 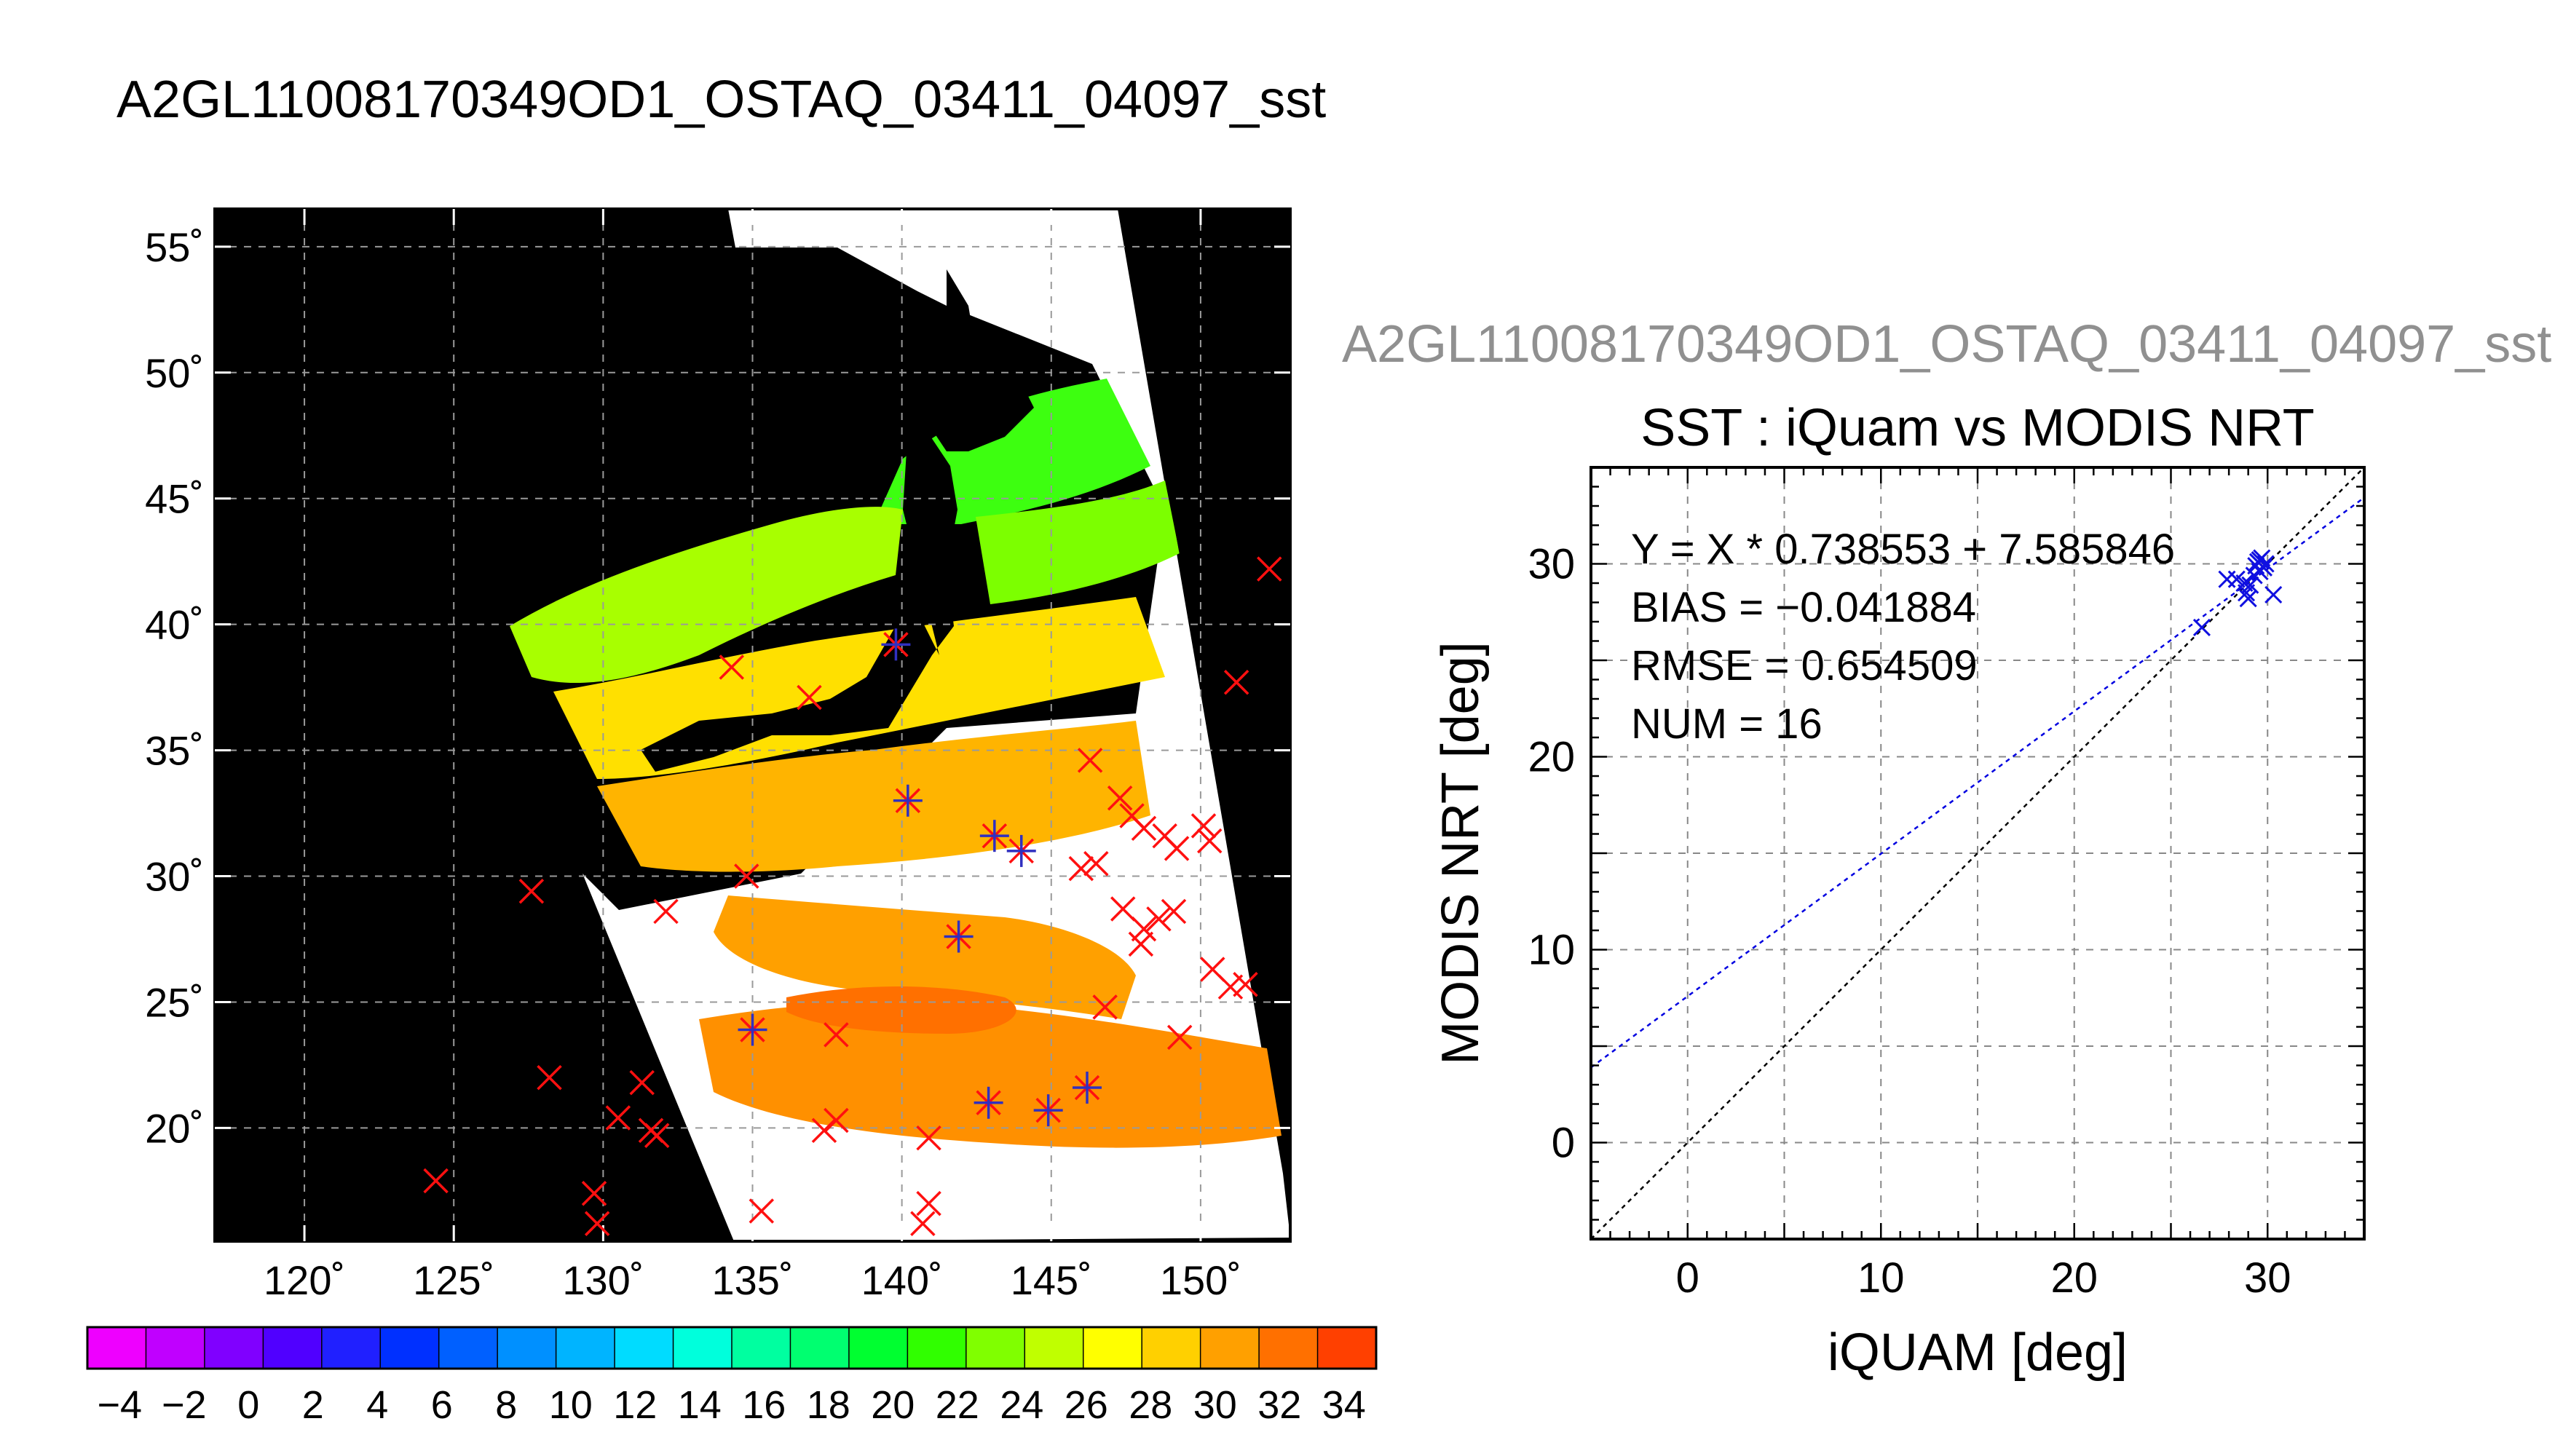 What do you see at coordinates (174, 751) in the screenshot?
I see `map-lat-tick-label: 35˚` at bounding box center [174, 751].